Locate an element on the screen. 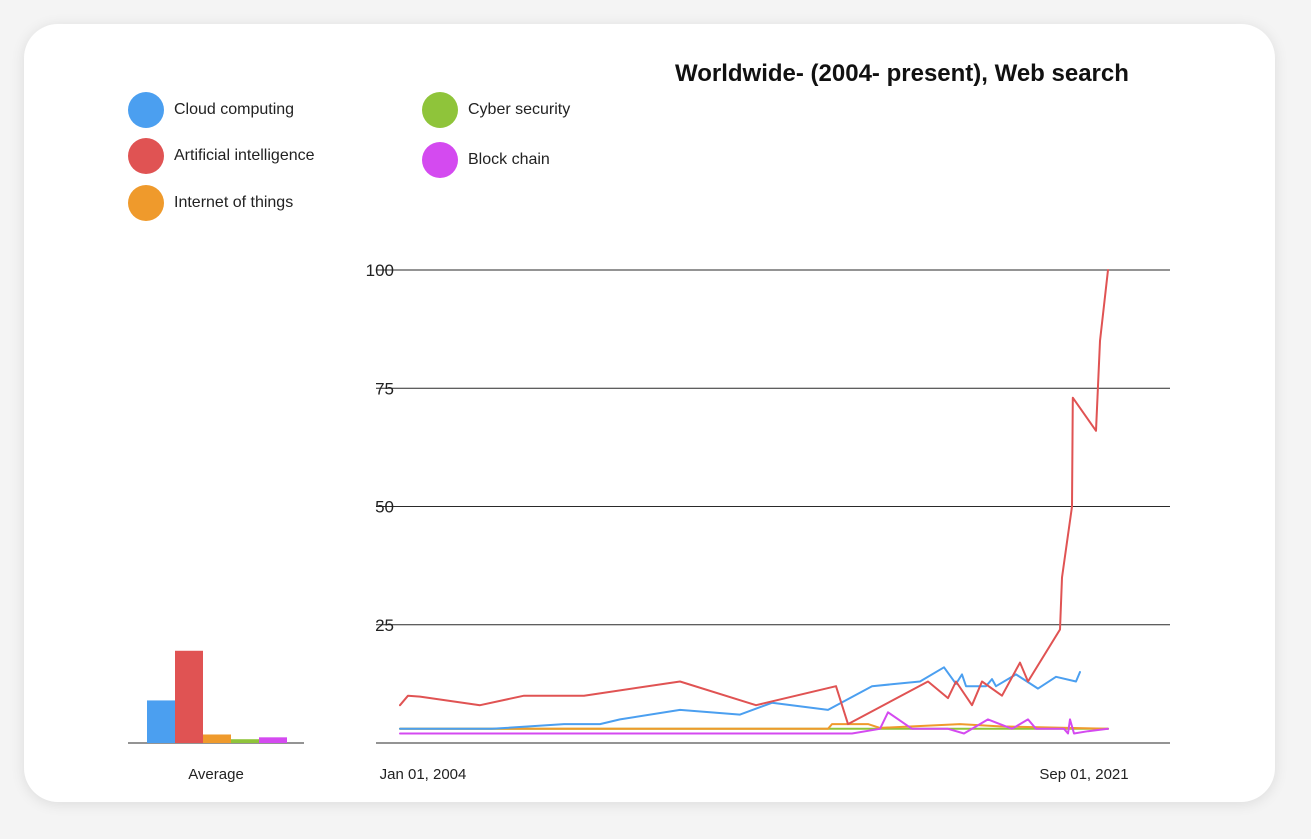 This screenshot has width=1311, height=839. legend-label: Cyber security is located at coordinates (519, 109).